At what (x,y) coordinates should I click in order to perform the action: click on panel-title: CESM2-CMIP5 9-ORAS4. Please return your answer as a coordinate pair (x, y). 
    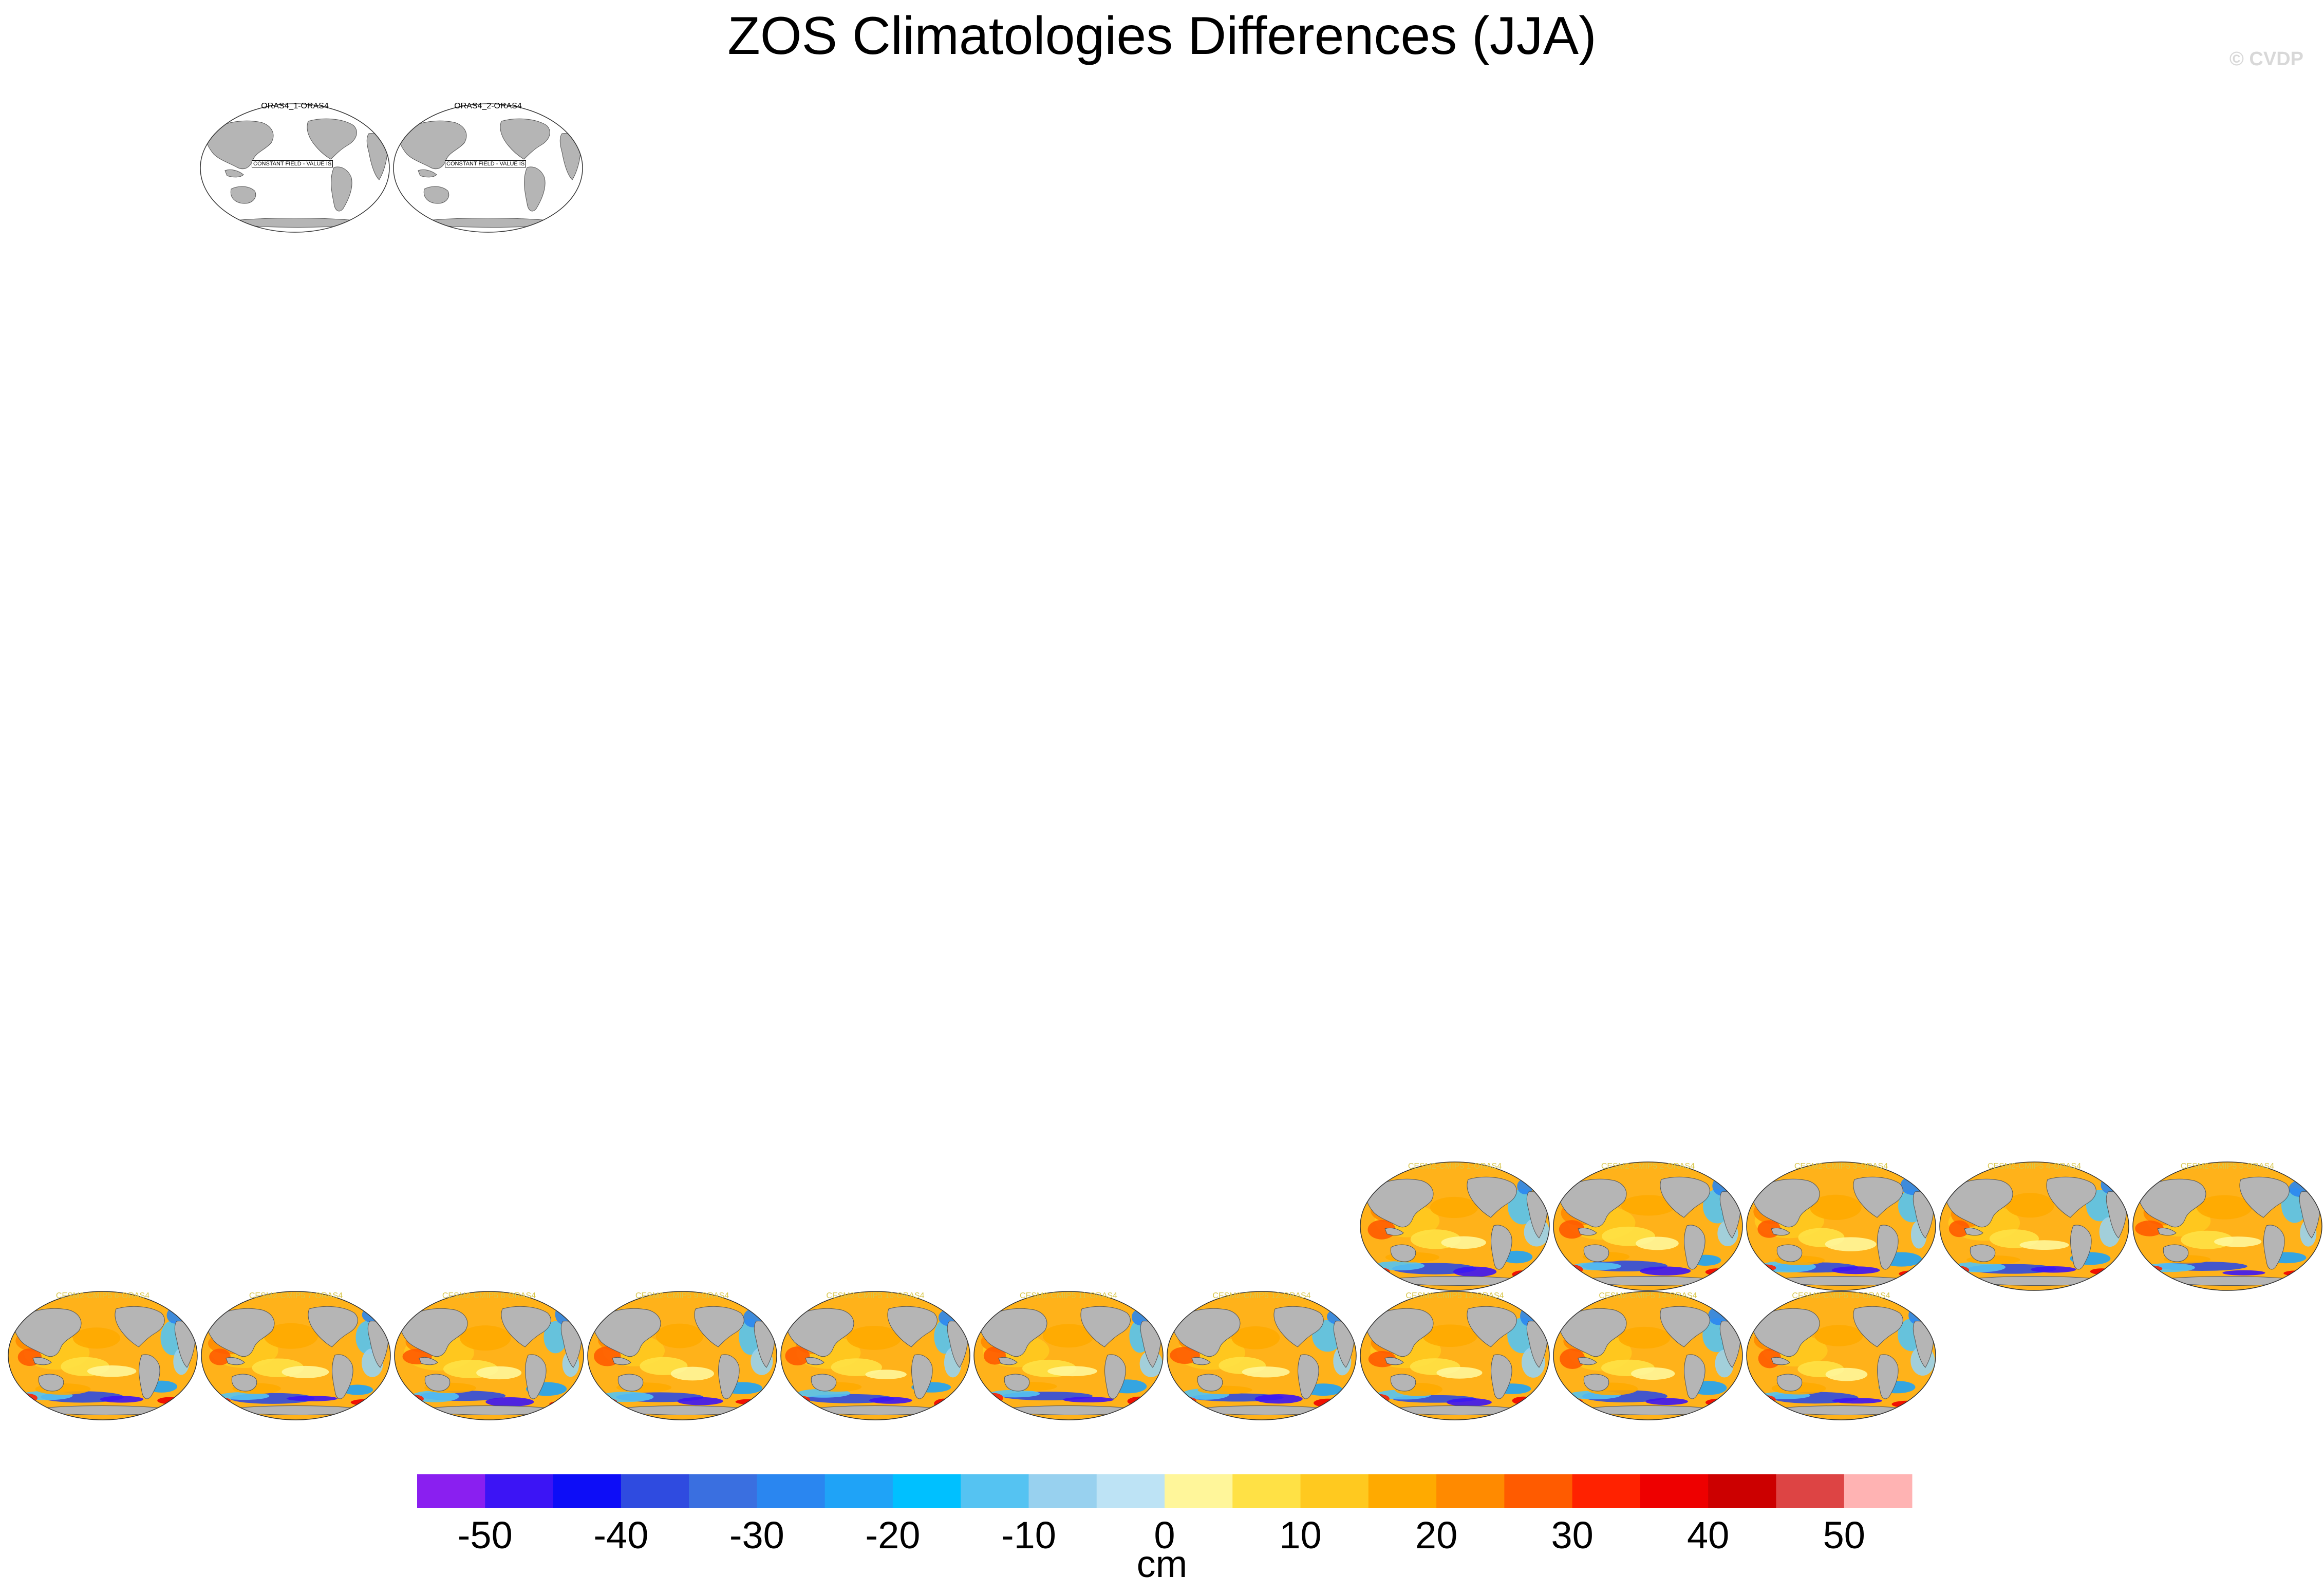
    Looking at the image, I should click on (682, 1296).